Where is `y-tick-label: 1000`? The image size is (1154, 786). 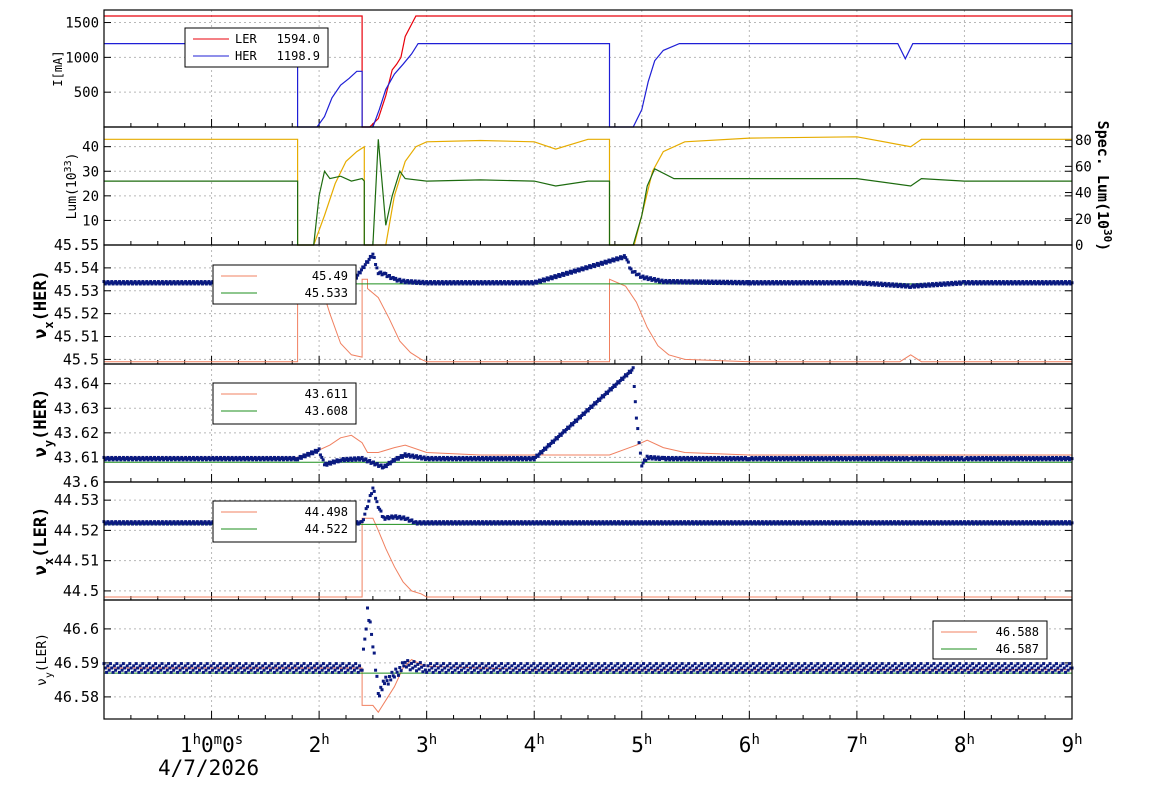
y-tick-label: 1000 is located at coordinates (82, 58).